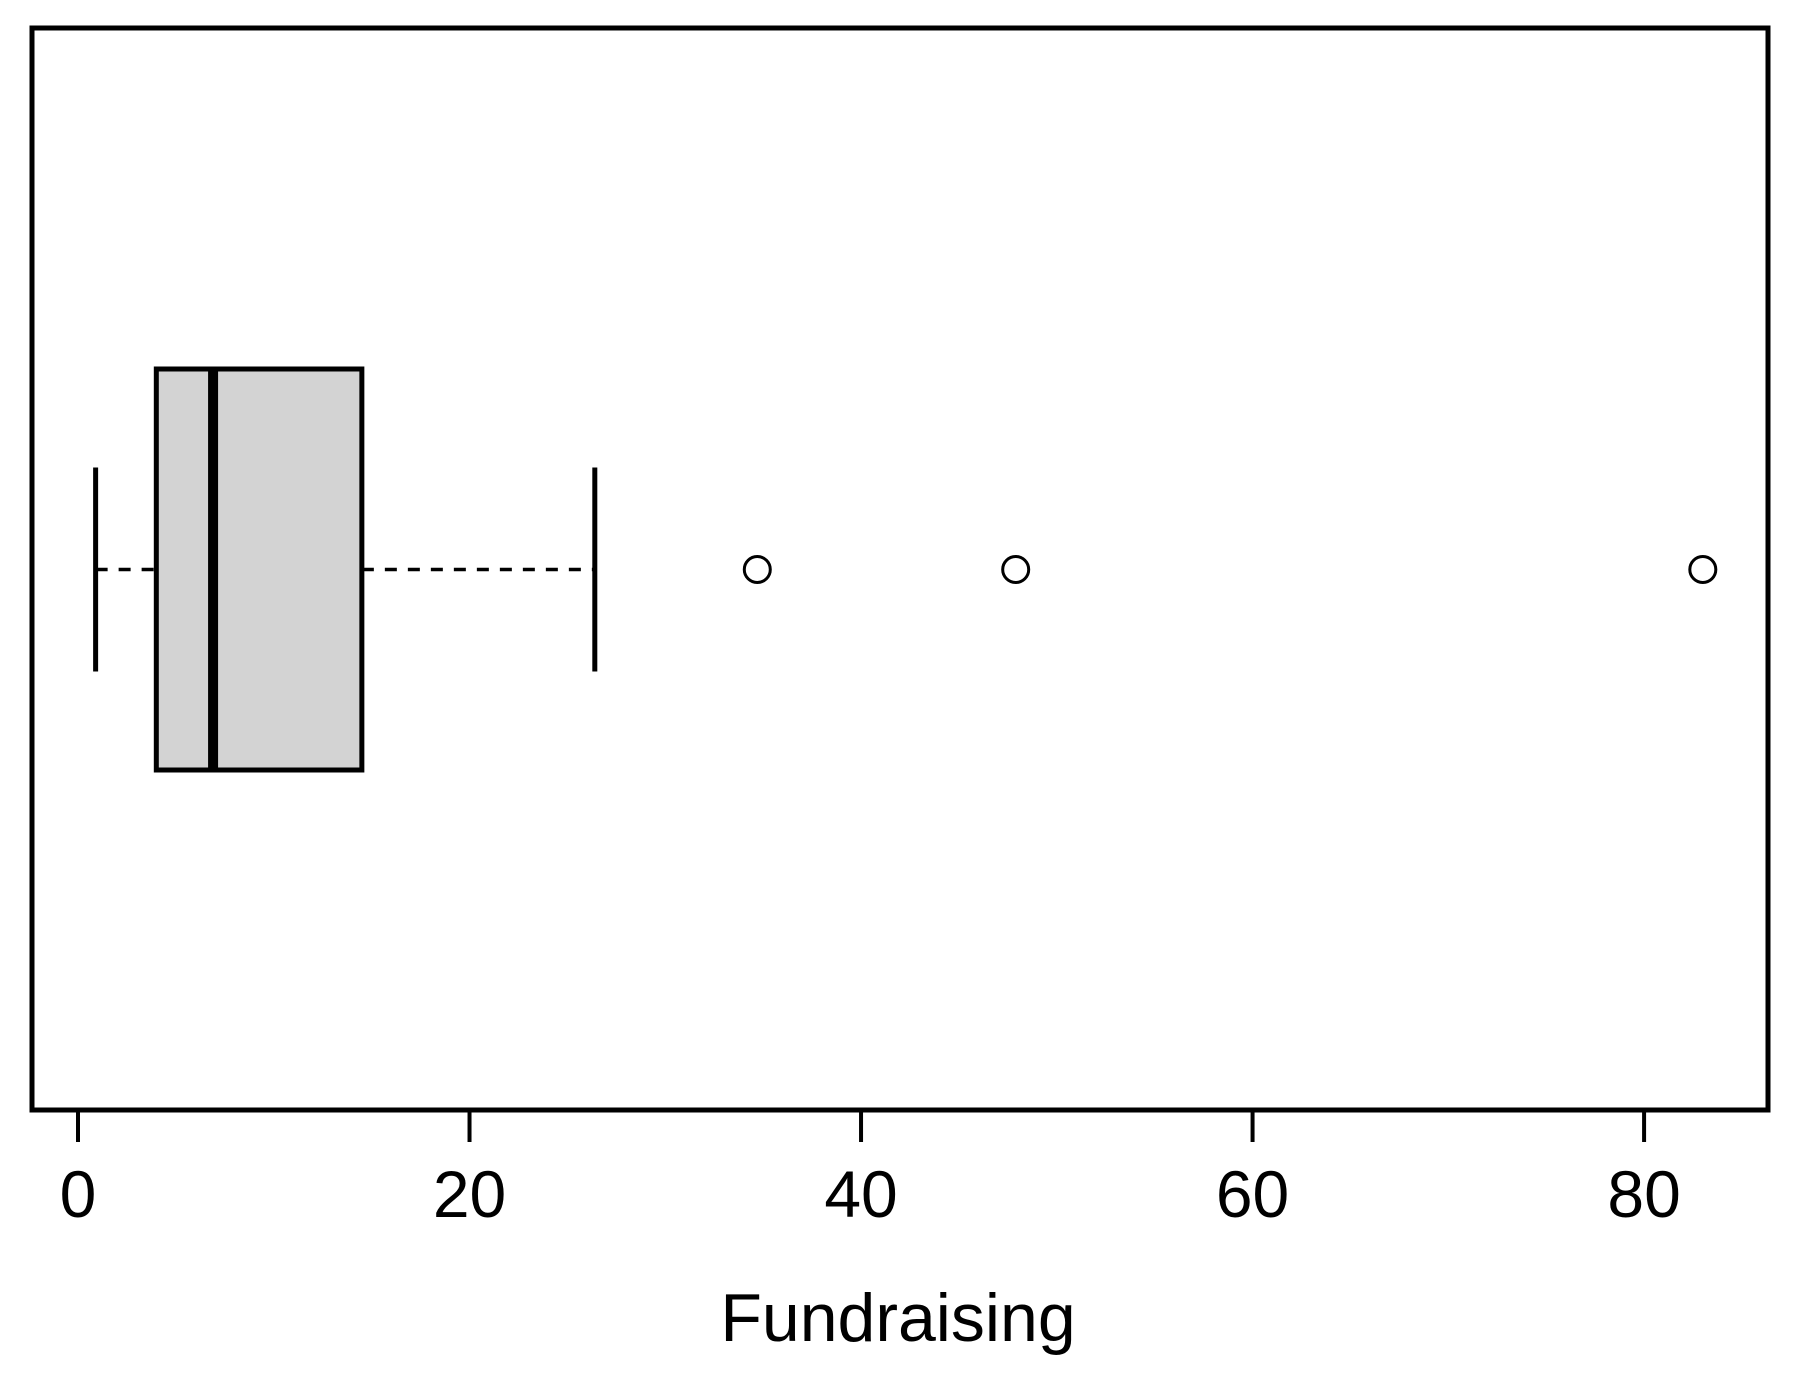 The image size is (1799, 1374). Describe the element at coordinates (78, 1194) in the screenshot. I see `x-axis-tick-label: 0` at that location.